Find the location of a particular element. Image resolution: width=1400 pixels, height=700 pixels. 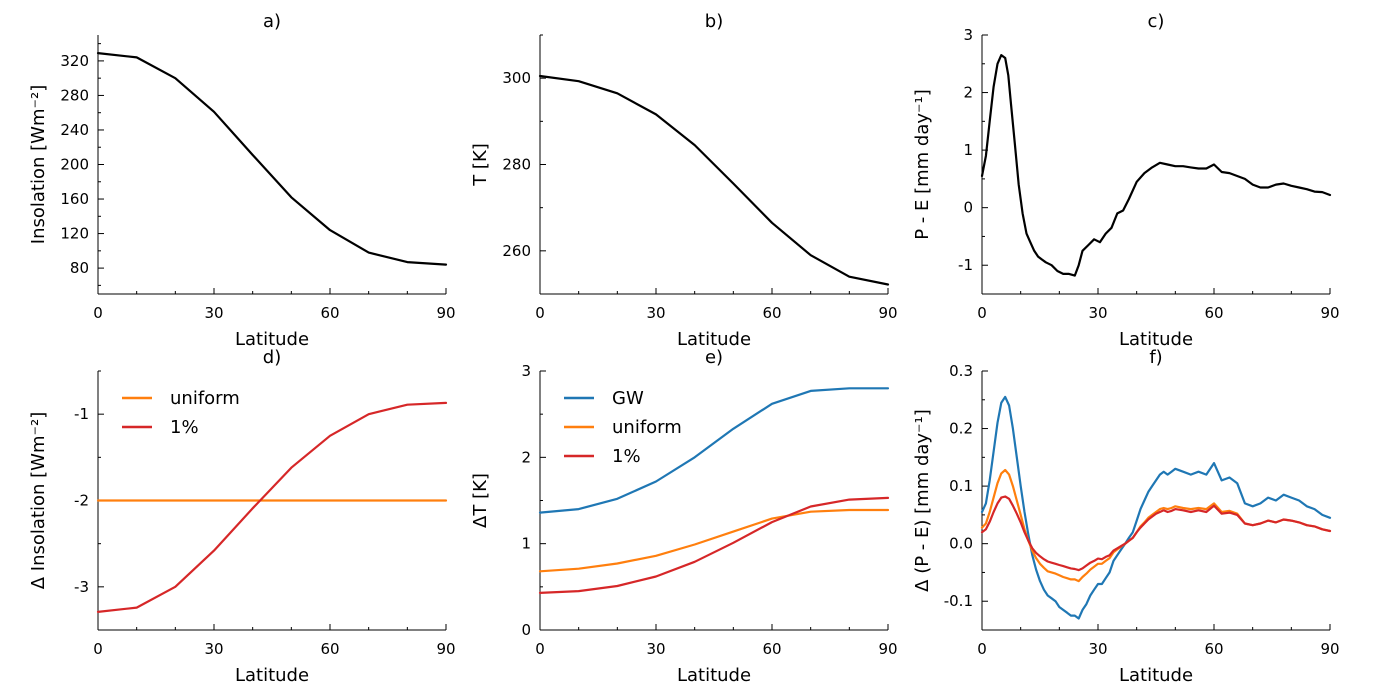

y-tick-label: 0.0 is located at coordinates (961, 544).